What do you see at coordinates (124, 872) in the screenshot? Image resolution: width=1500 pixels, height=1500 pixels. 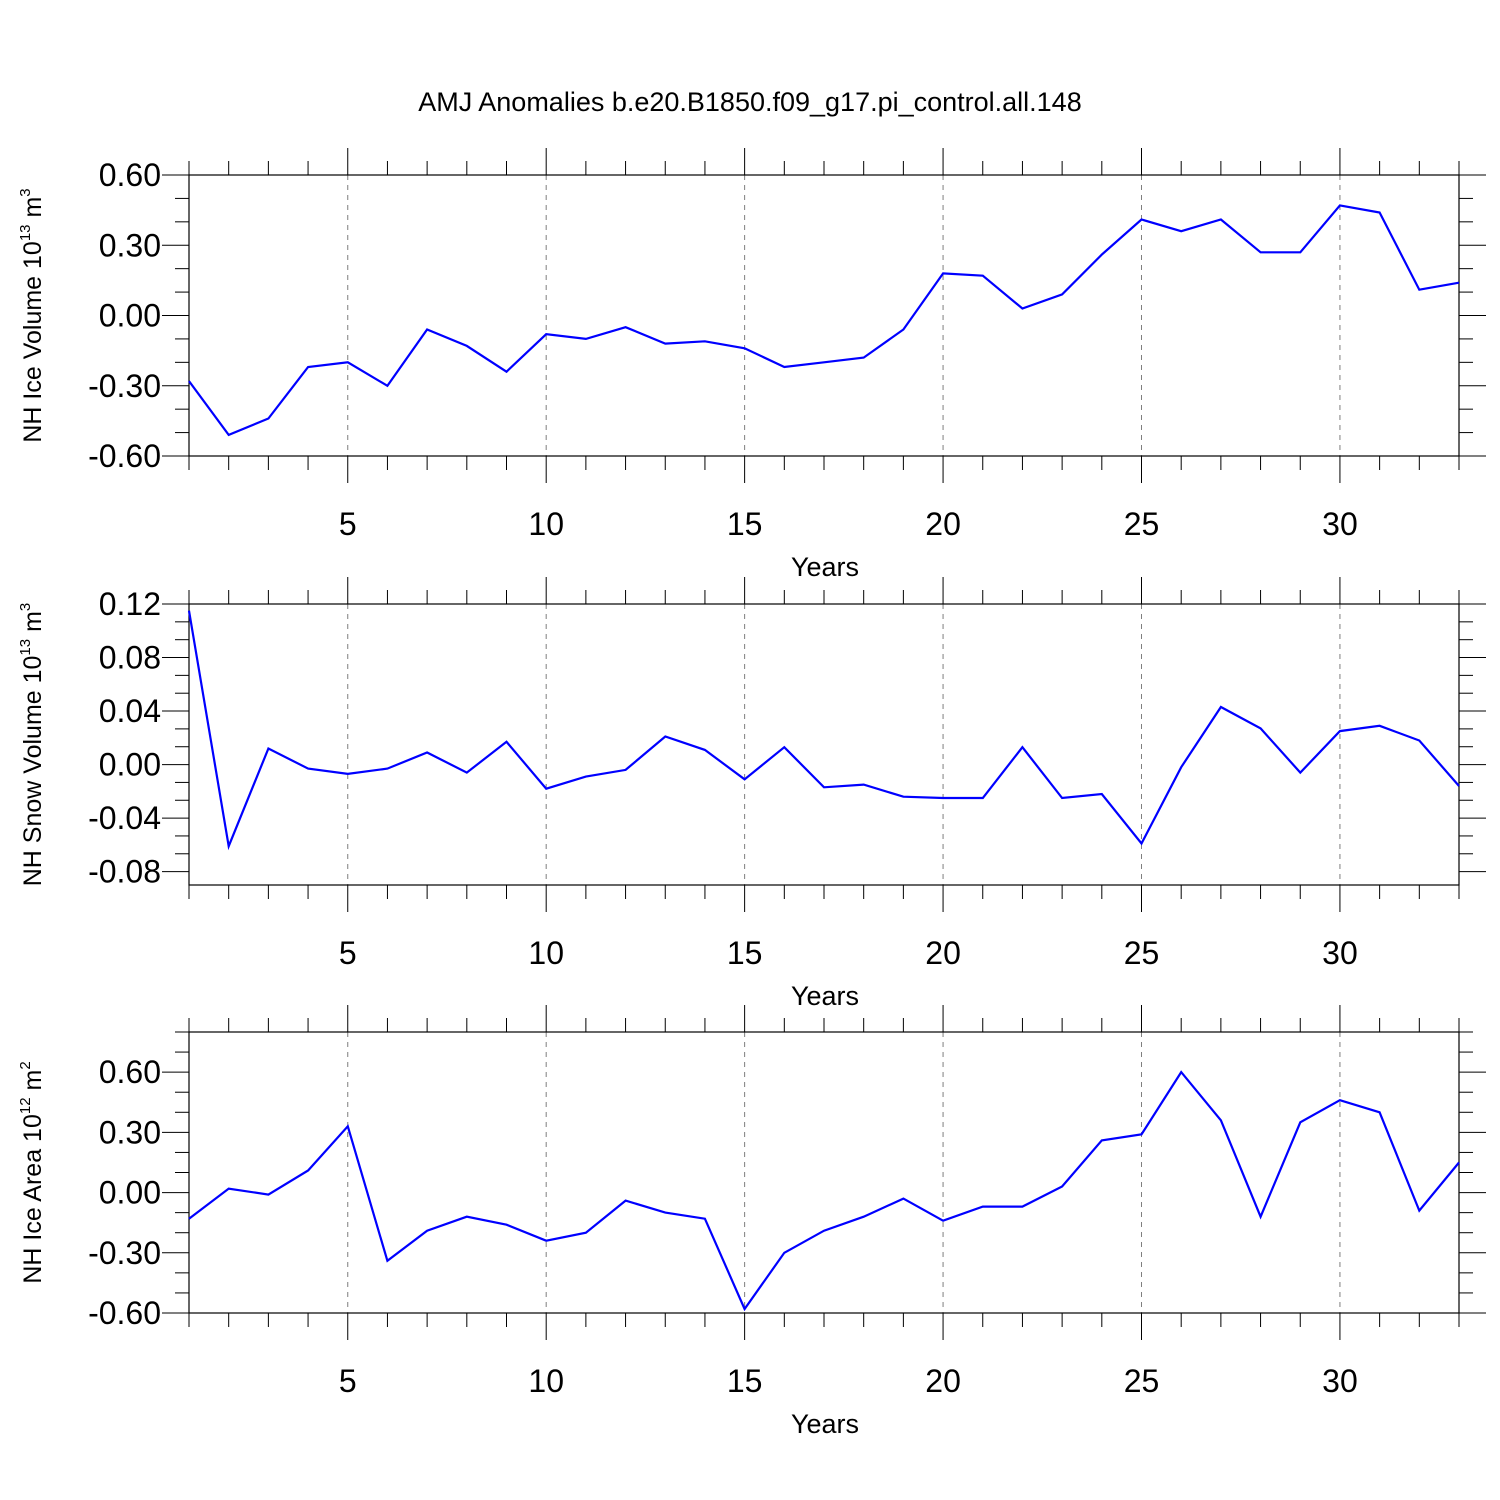 I see `y-tick-label: -0.08` at bounding box center [124, 872].